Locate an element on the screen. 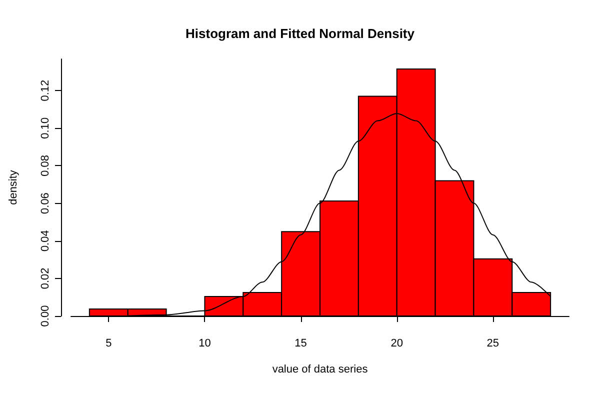 This screenshot has height=400, width=600. x-tick-label: 15 is located at coordinates (300, 344).